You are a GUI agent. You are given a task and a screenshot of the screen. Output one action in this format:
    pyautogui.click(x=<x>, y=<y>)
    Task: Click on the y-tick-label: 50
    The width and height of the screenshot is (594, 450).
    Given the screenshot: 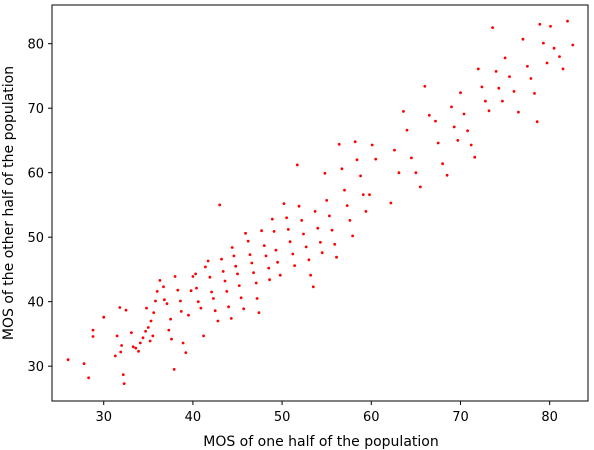 What is the action you would take?
    pyautogui.click(x=35, y=238)
    